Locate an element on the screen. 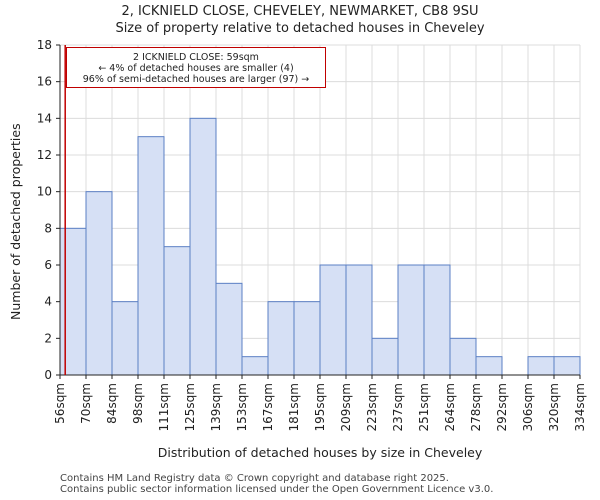 This screenshot has width=600, height=500. x-tick-label: 181sqm is located at coordinates (294, 407).